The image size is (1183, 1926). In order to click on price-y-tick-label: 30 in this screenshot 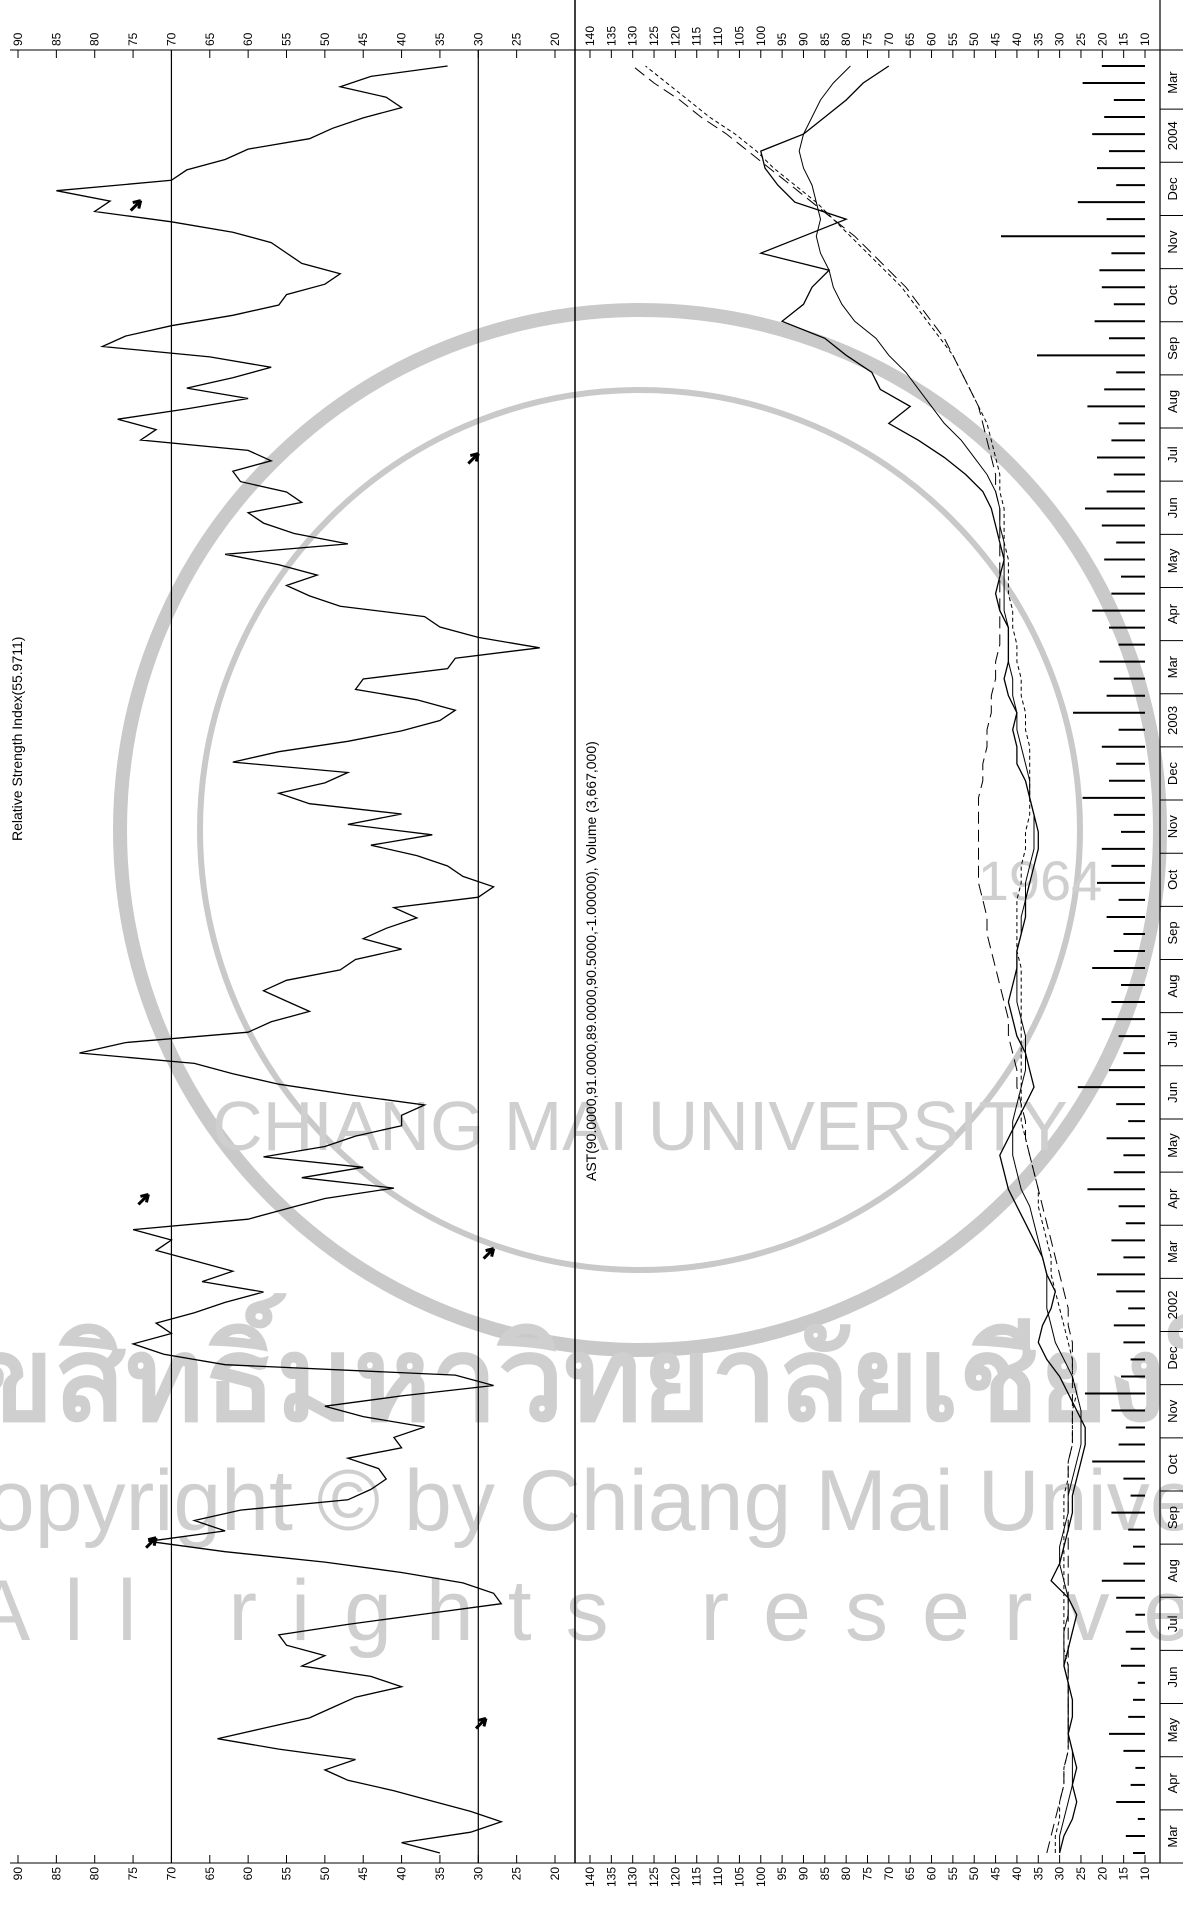, I will do `click(1060, 1874)`.